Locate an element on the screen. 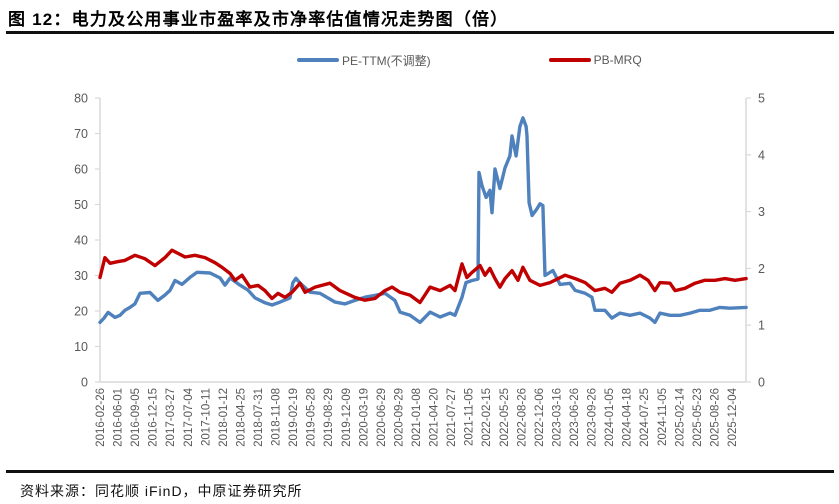 This screenshot has height=504, width=839. x-tick-label: 2023-03-16 is located at coordinates (557, 417).